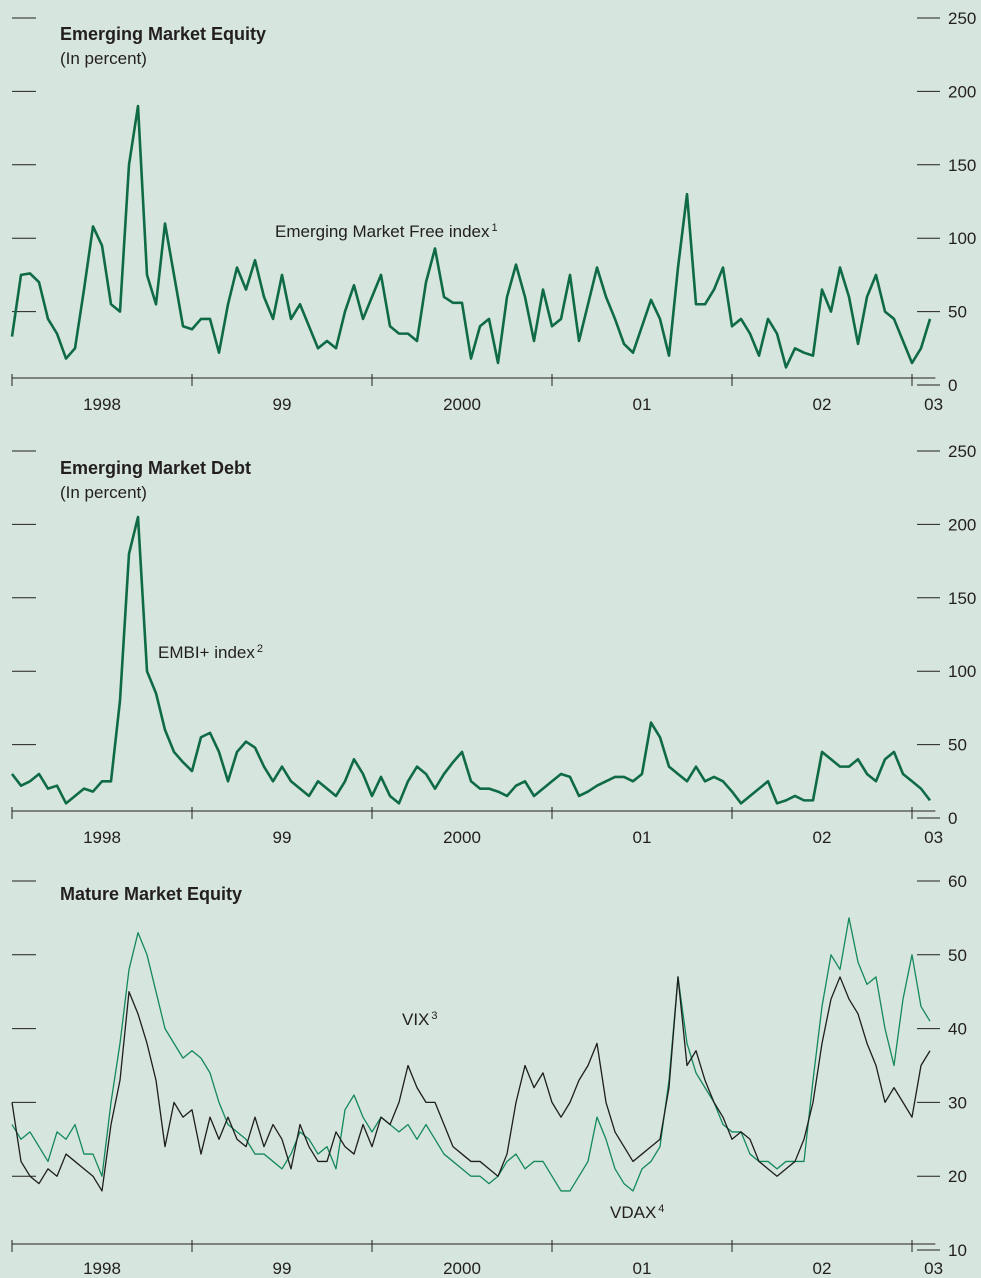 Image resolution: width=981 pixels, height=1278 pixels. I want to click on series-label: Emerging Market Free index 1, so click(386, 231).